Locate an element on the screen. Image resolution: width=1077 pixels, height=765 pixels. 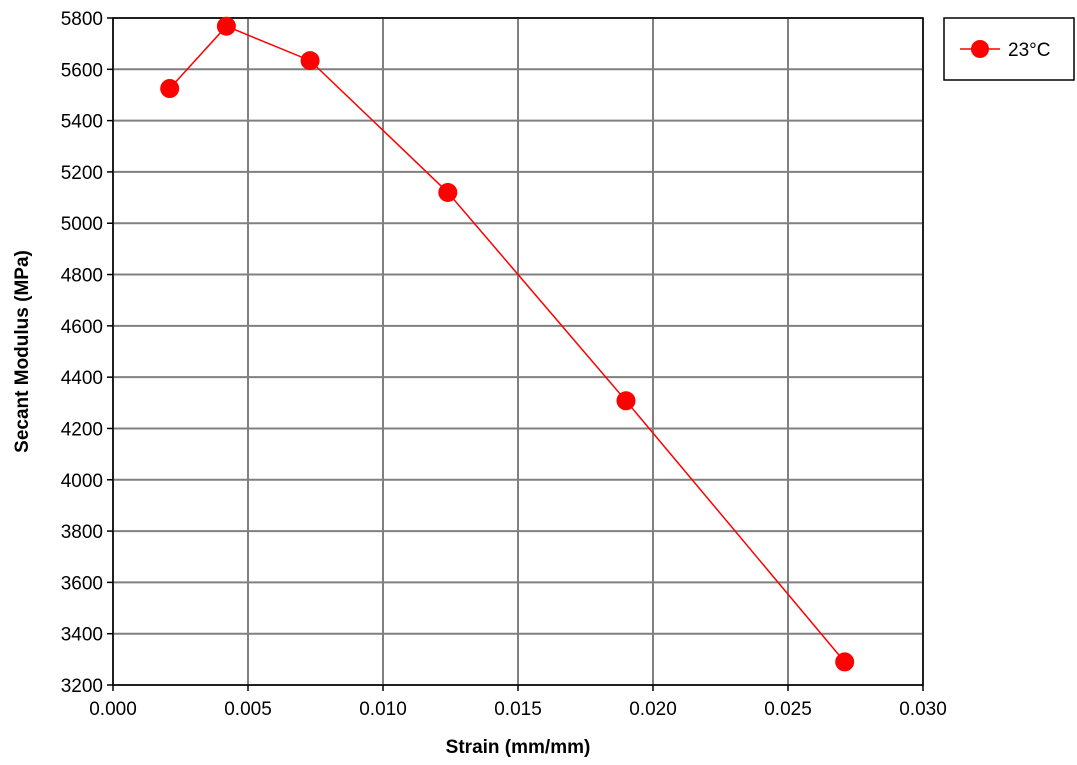
x-axis-title: Strain (mm/mm) is located at coordinates (518, 747).